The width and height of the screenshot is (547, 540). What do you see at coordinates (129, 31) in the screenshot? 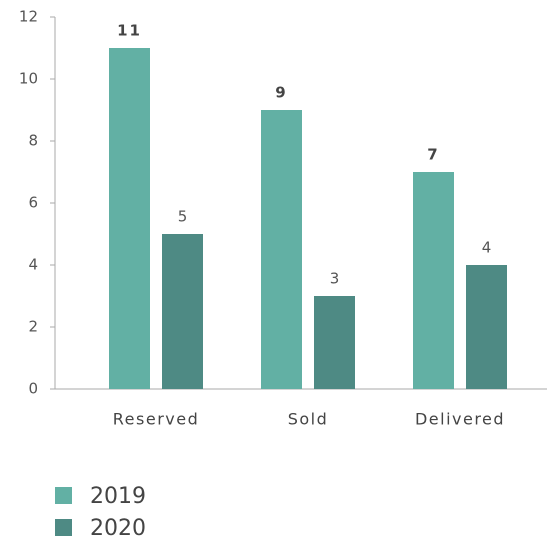
I see `value-label: 11` at bounding box center [129, 31].